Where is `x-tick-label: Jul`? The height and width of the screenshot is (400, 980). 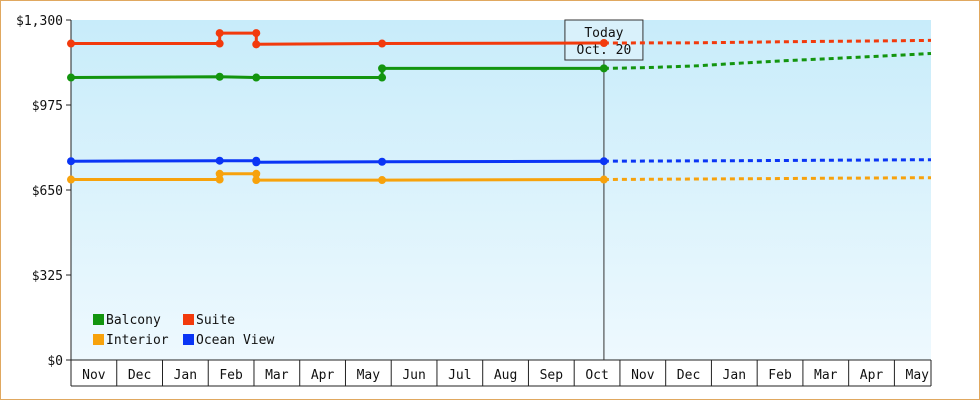 x-tick-label: Jul is located at coordinates (459, 375).